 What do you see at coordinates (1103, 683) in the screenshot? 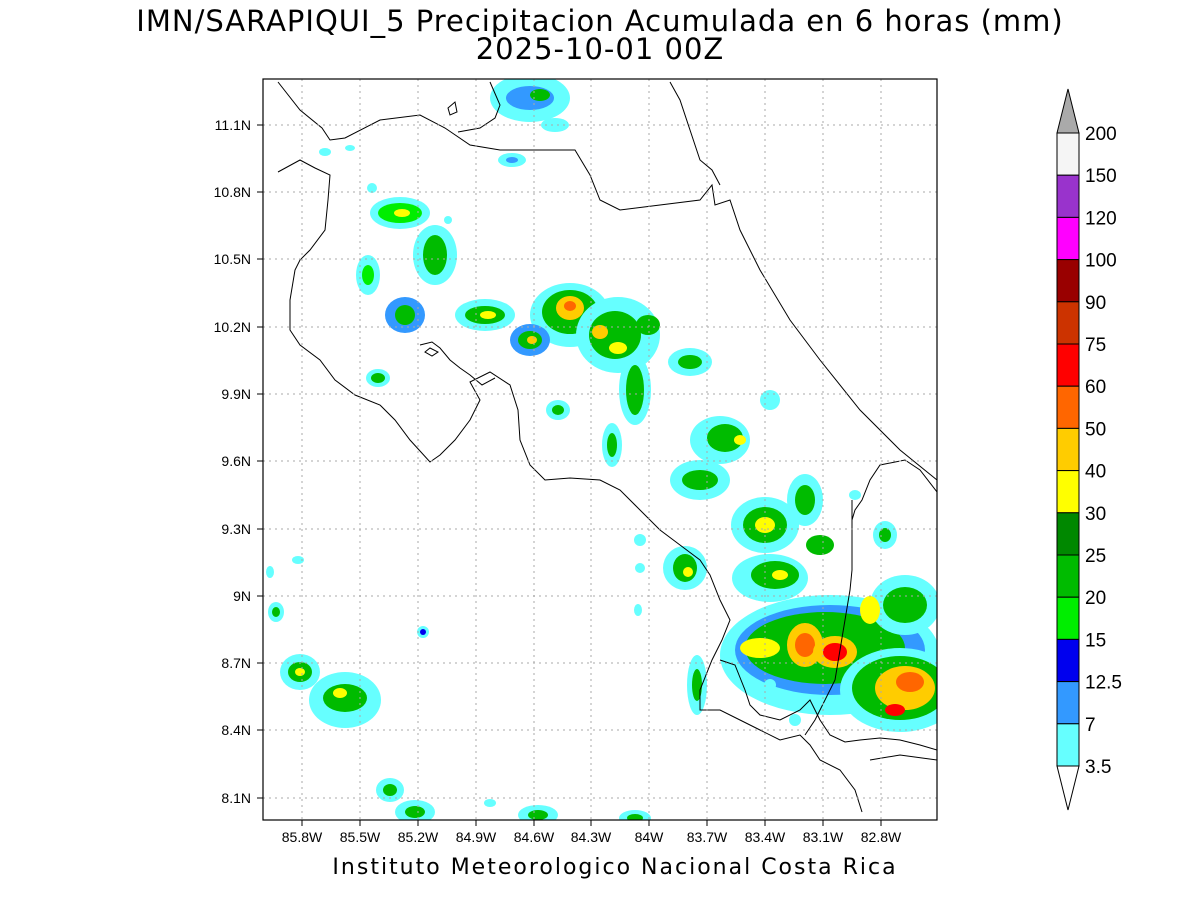
I see `colorbar-label: 12.5` at bounding box center [1103, 683].